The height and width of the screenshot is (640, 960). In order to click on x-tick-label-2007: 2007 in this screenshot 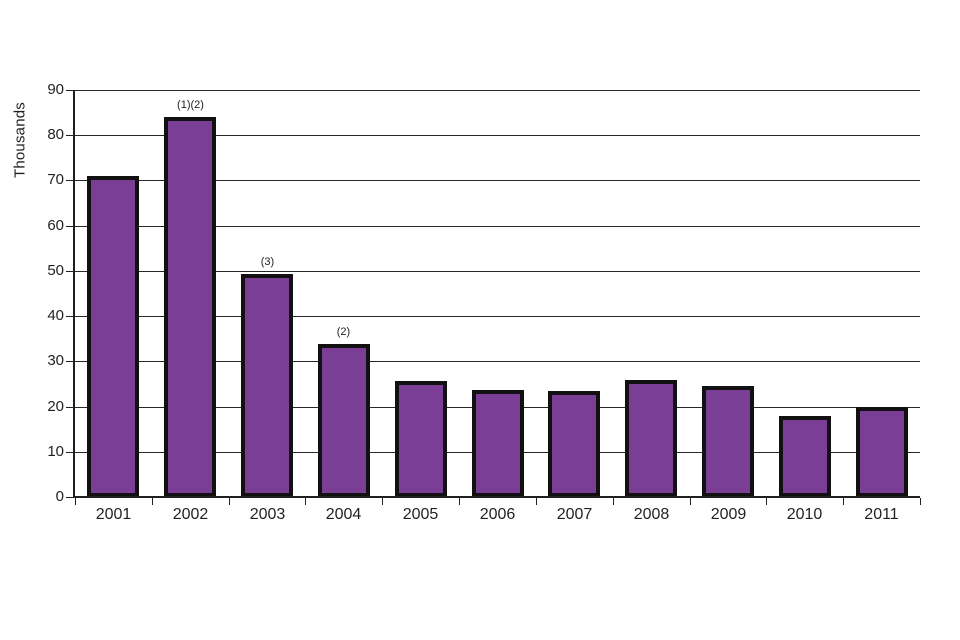, I will do `click(574, 514)`.